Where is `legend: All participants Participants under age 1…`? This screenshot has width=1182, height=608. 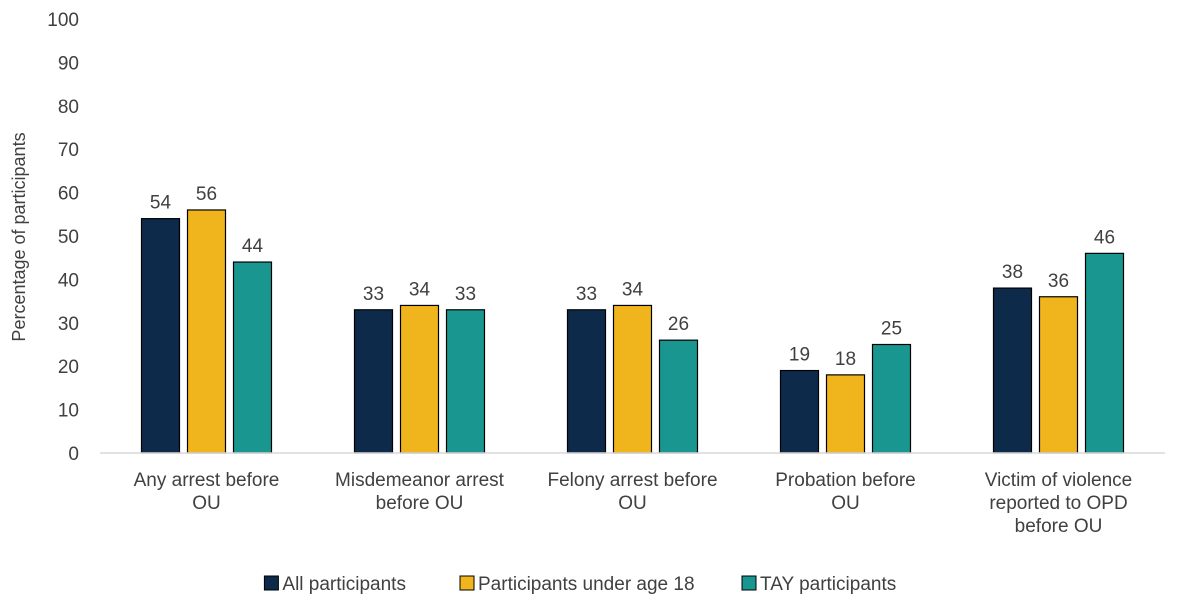
legend: All participants Participants under age 1… is located at coordinates (579, 584).